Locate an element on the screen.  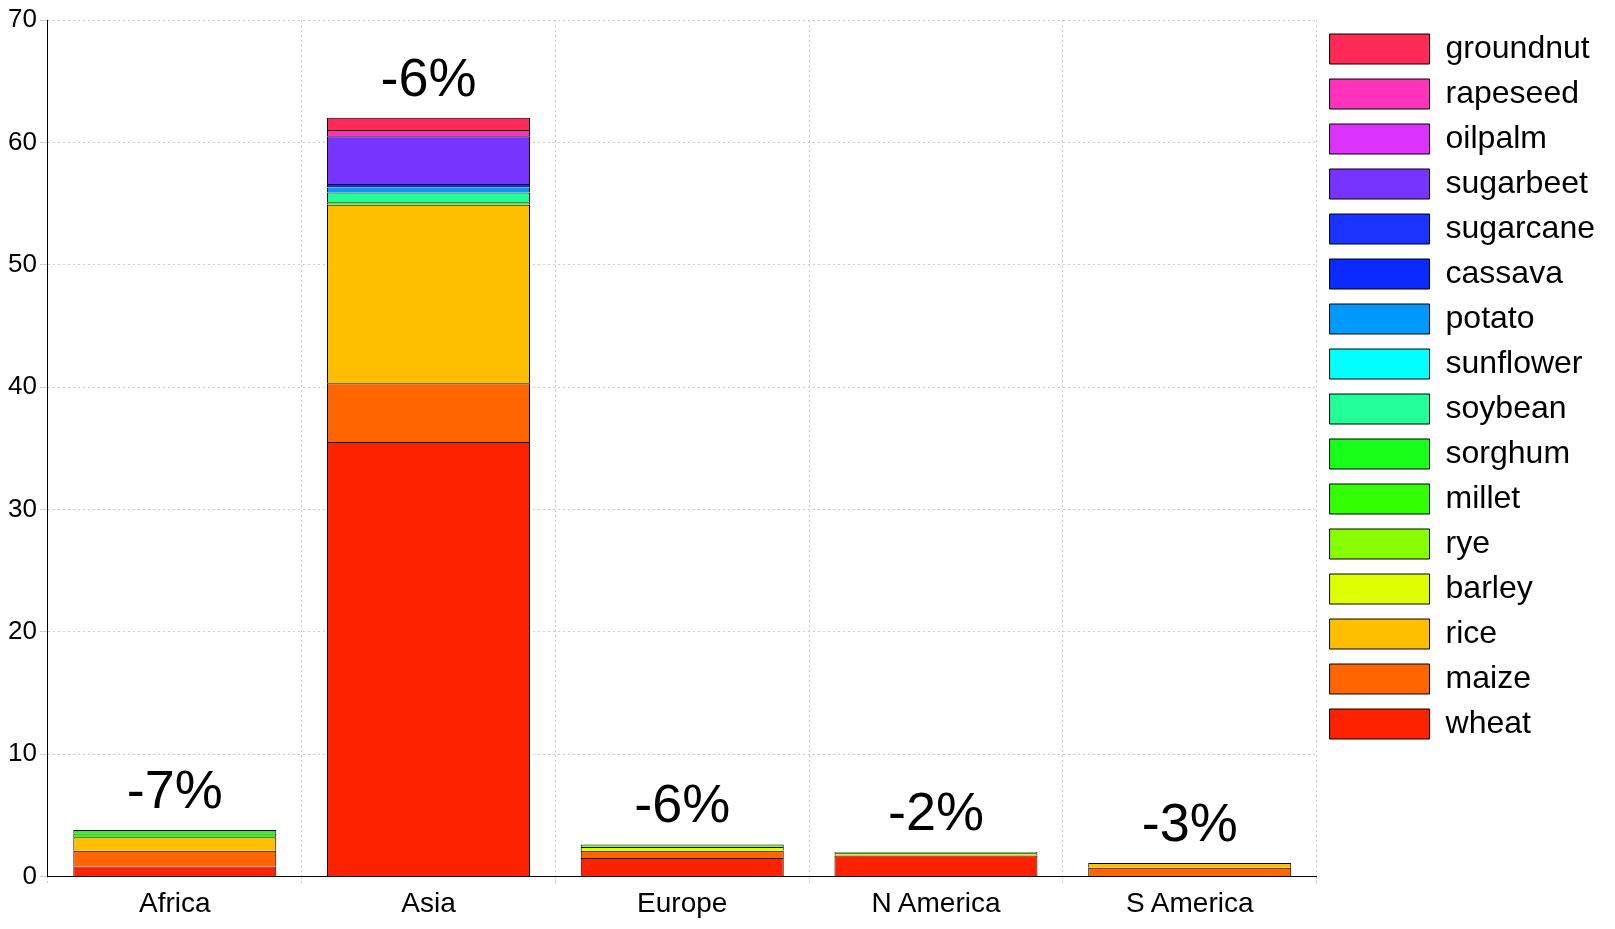
legend-label: sugarcane is located at coordinates (1520, 226).